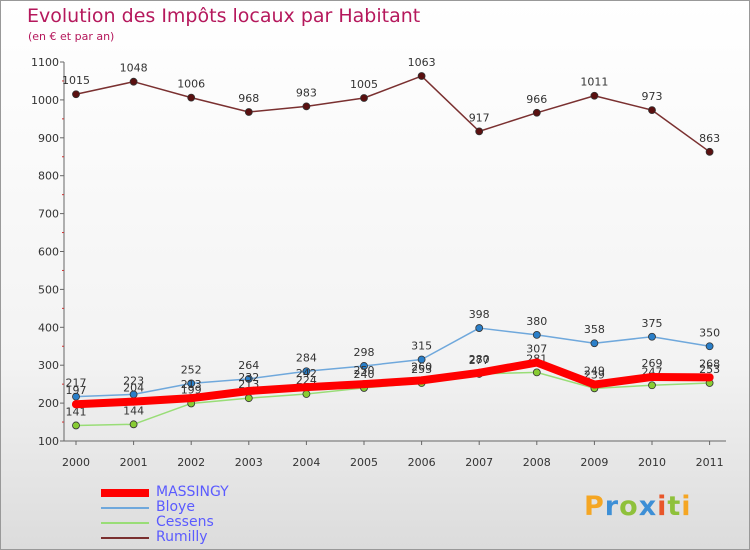  I want to click on x-tick-label: 2005, so click(364, 462).